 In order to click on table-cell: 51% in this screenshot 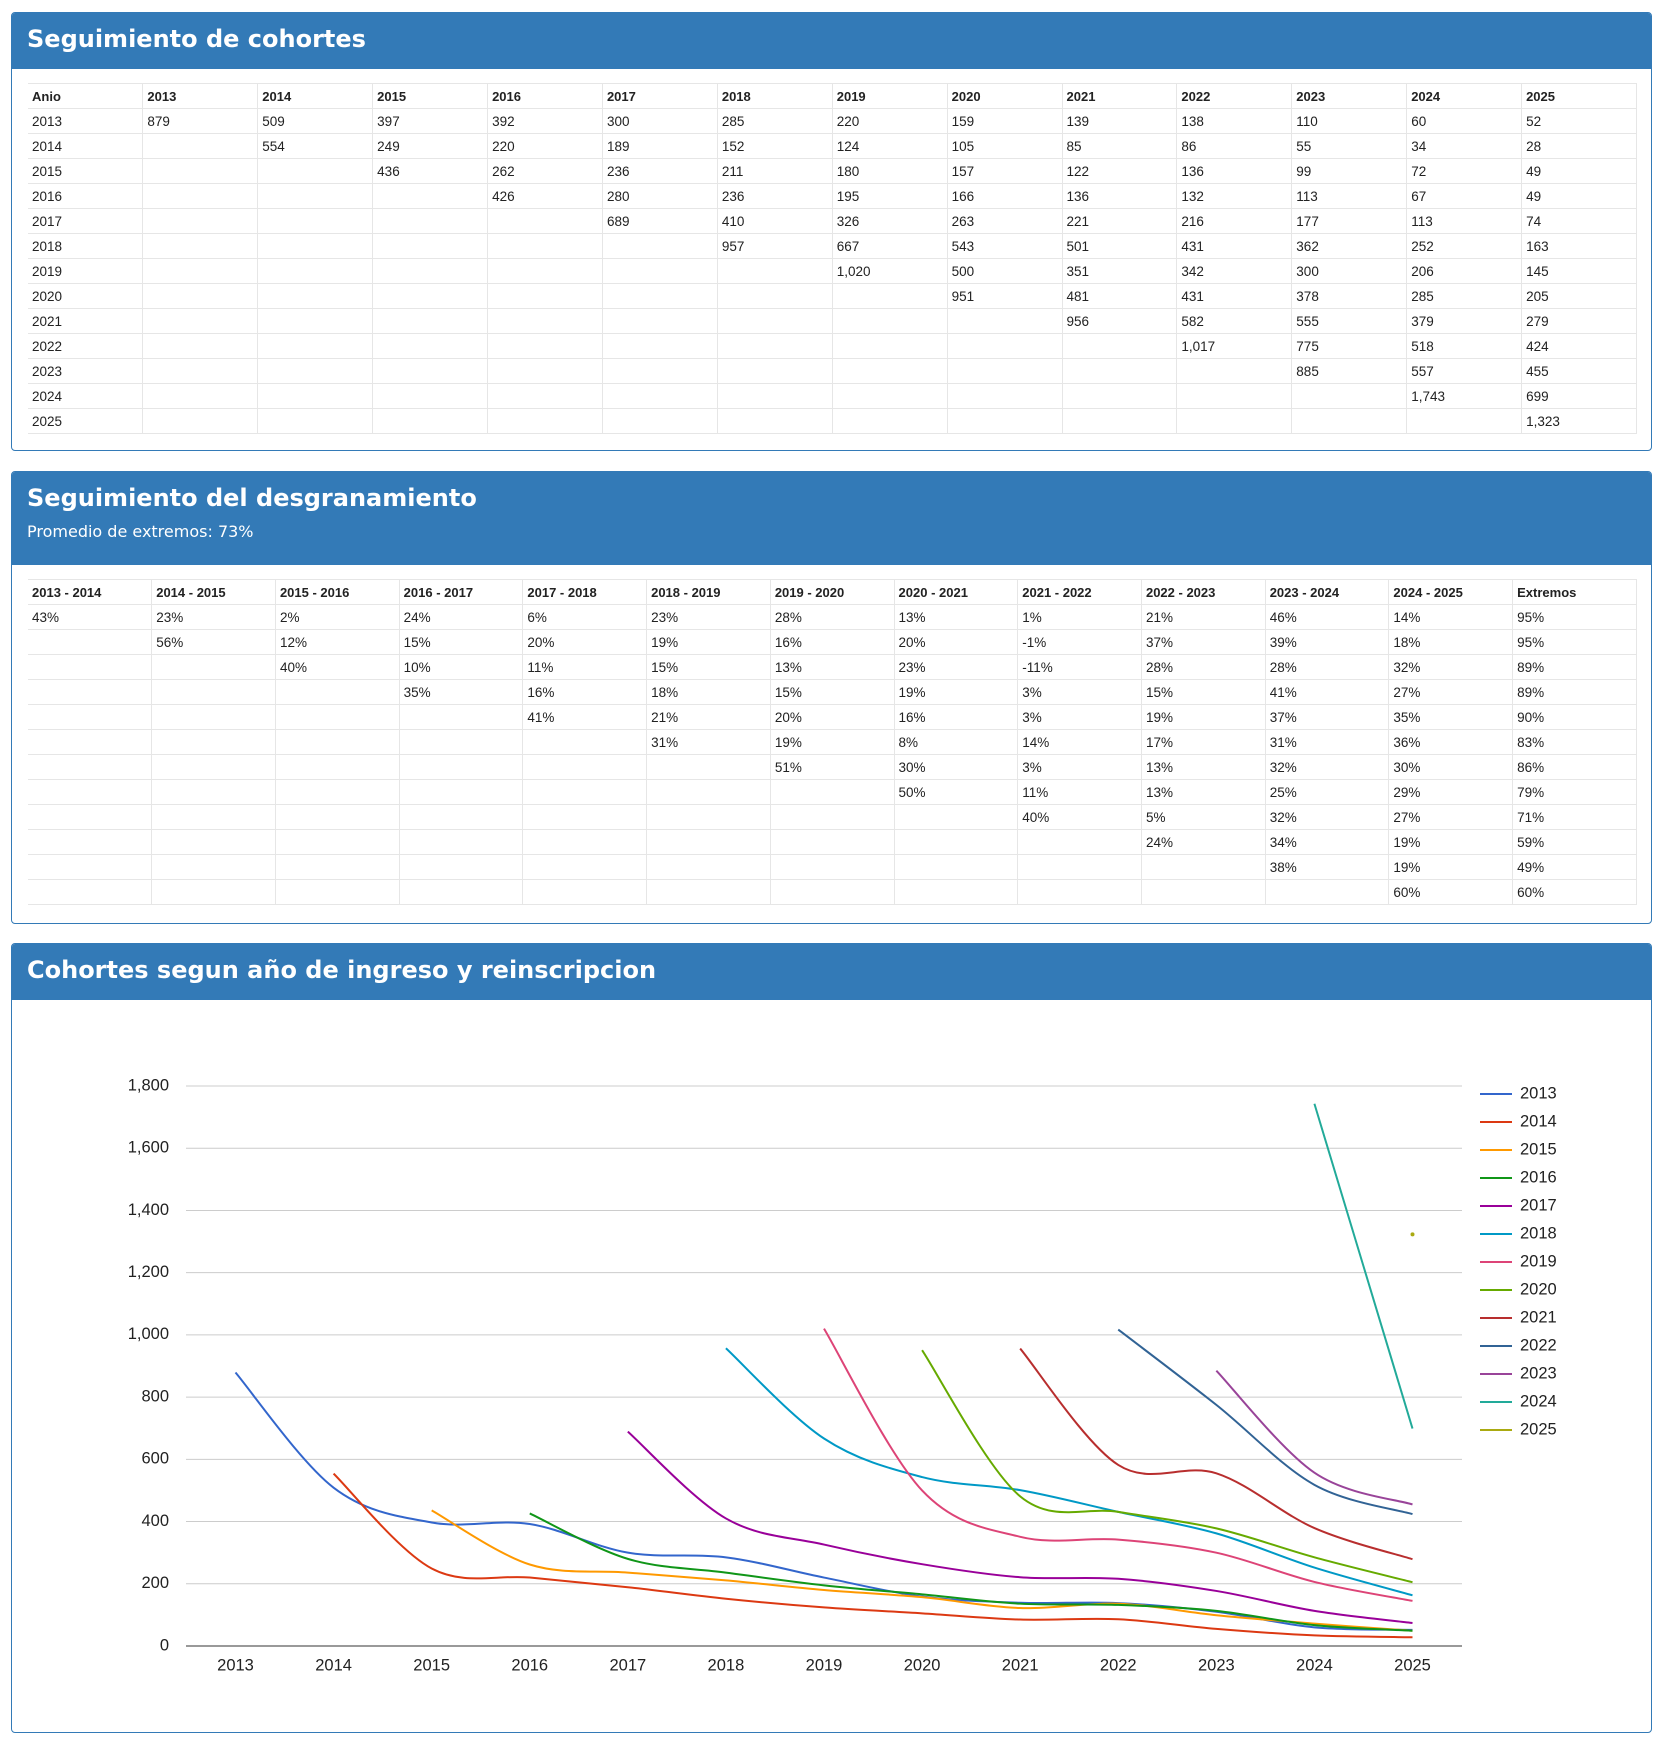, I will do `click(832, 767)`.